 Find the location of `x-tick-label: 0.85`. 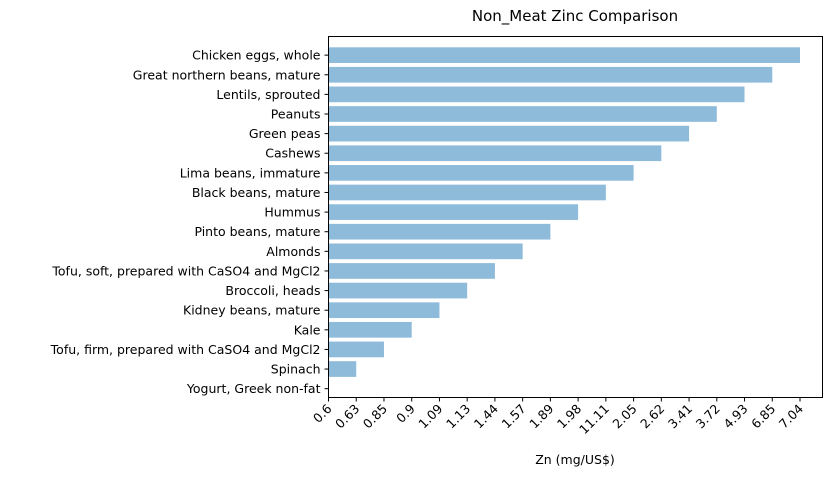

x-tick-label: 0.85 is located at coordinates (375, 416).